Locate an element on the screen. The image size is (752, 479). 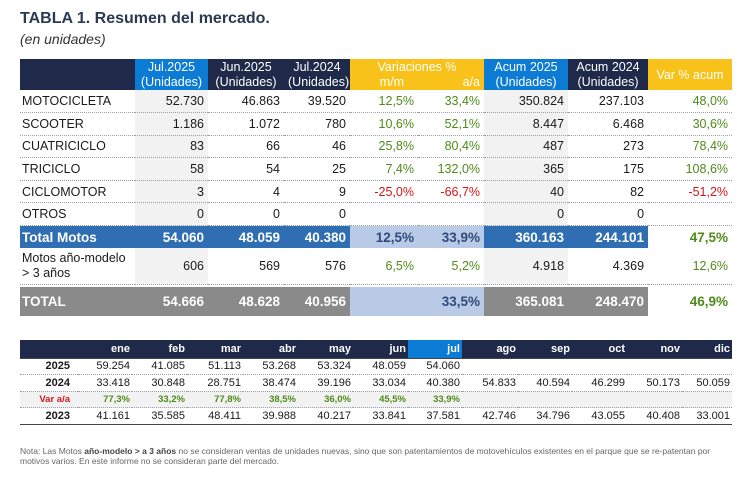
table-row: OTROS 0 0 0 0 0 is located at coordinates (376, 214).